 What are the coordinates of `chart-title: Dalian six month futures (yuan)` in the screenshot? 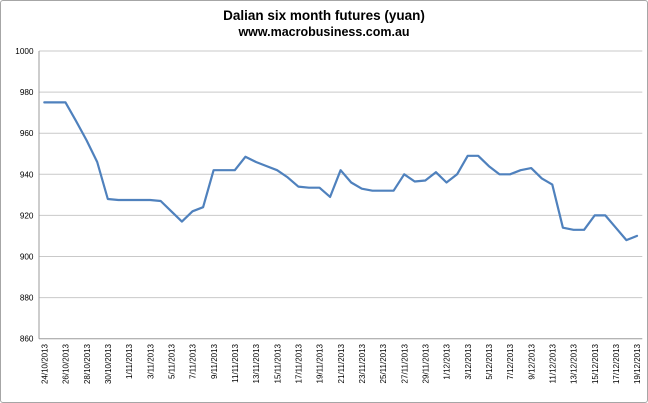 It's located at (324, 15).